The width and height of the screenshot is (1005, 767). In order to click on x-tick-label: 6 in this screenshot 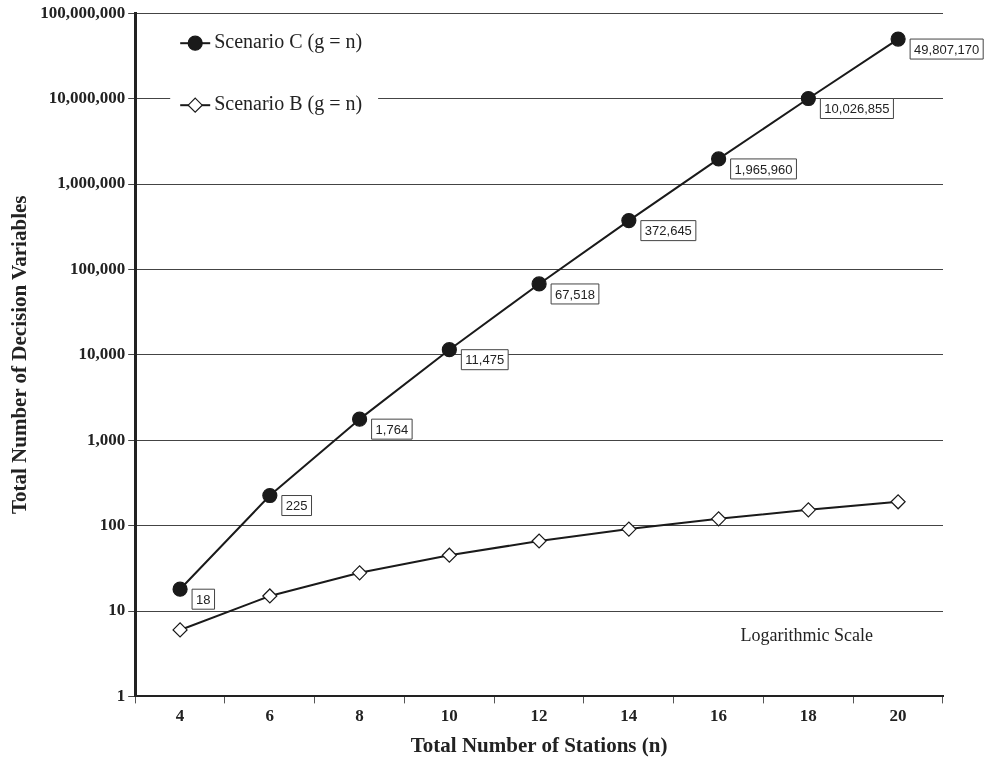, I will do `click(270, 715)`.